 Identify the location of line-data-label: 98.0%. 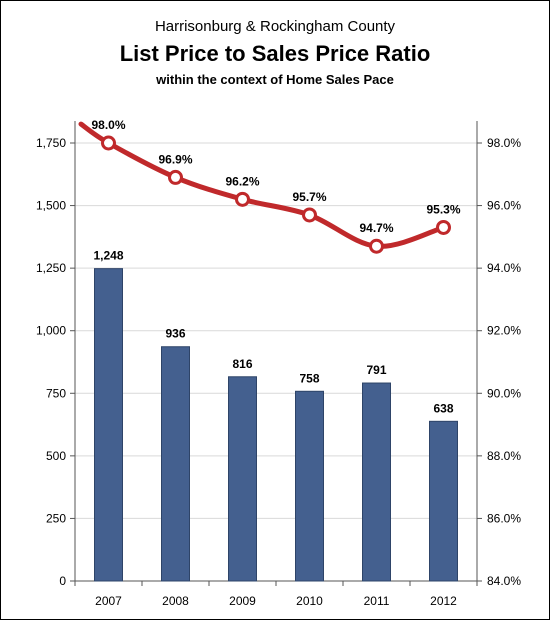
(108, 125).